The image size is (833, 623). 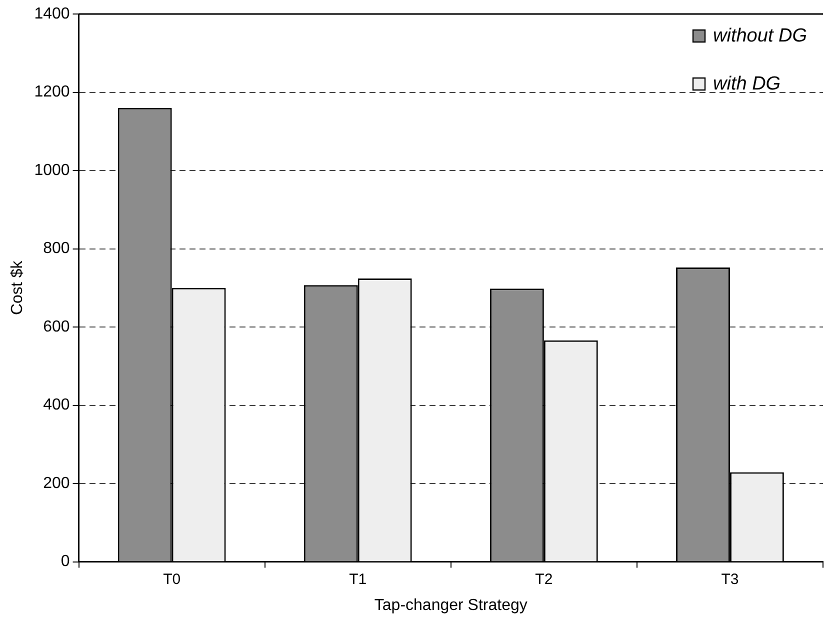 I want to click on y-tick-label: 0, so click(x=65, y=561).